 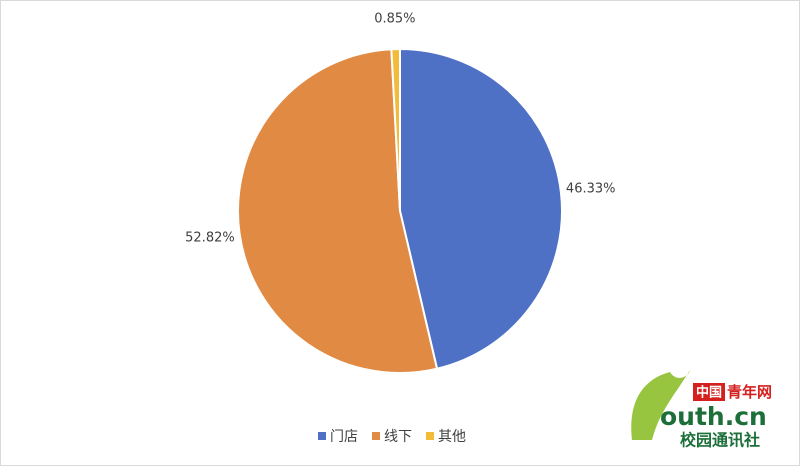 I want to click on watermark-brand: 中国, so click(x=709, y=393).